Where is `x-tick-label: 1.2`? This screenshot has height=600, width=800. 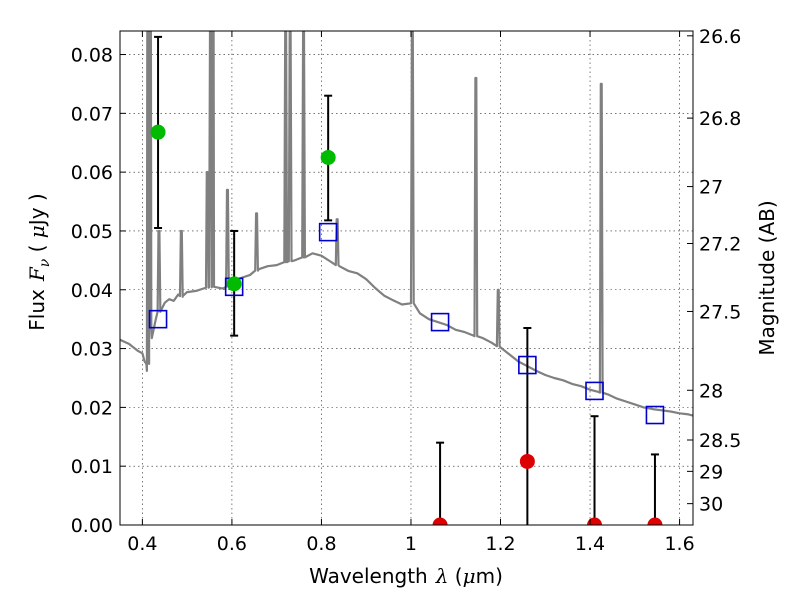 x-tick-label: 1.2 is located at coordinates (500, 544).